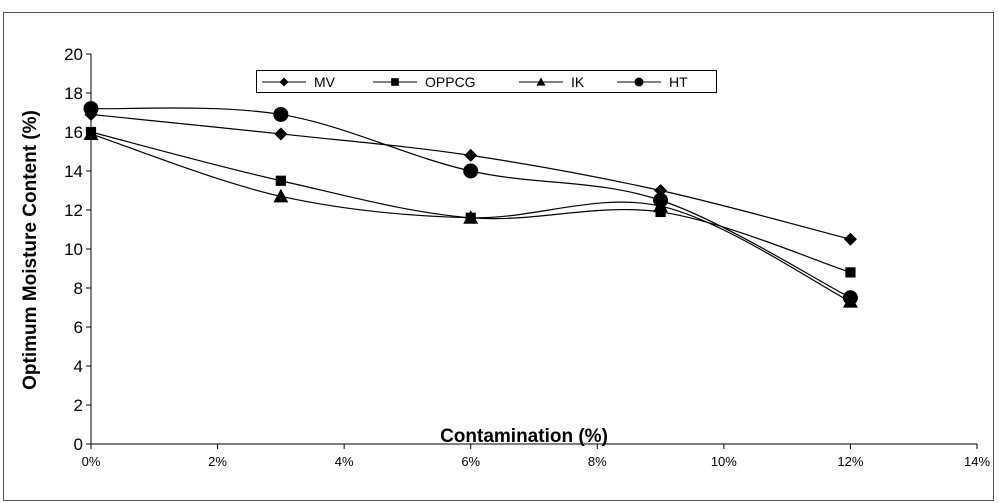  What do you see at coordinates (73, 54) in the screenshot?
I see `y-tick-label: 20` at bounding box center [73, 54].